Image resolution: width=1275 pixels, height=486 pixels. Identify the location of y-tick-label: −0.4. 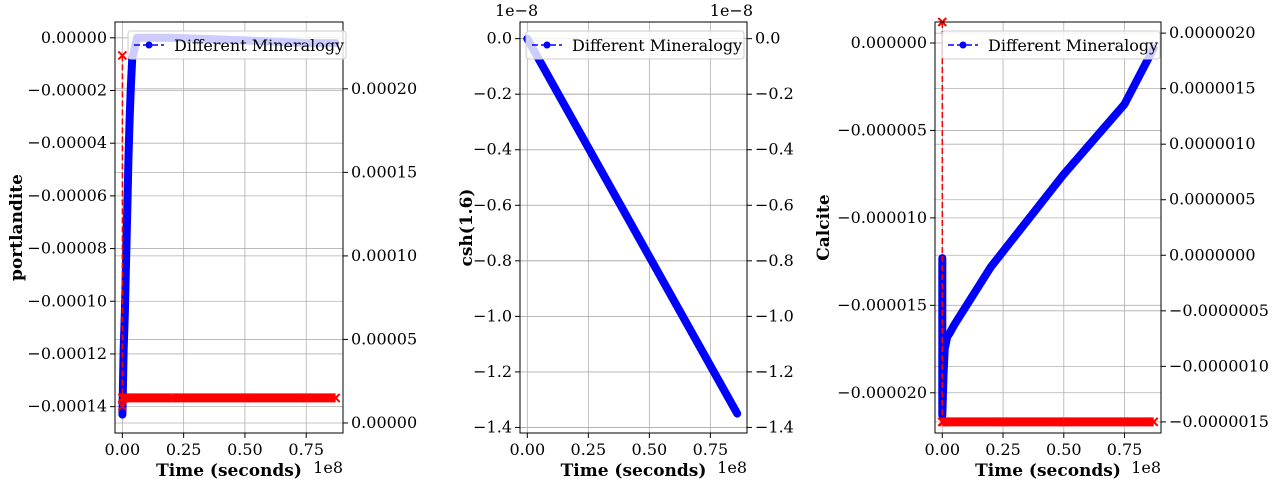
(492, 149).